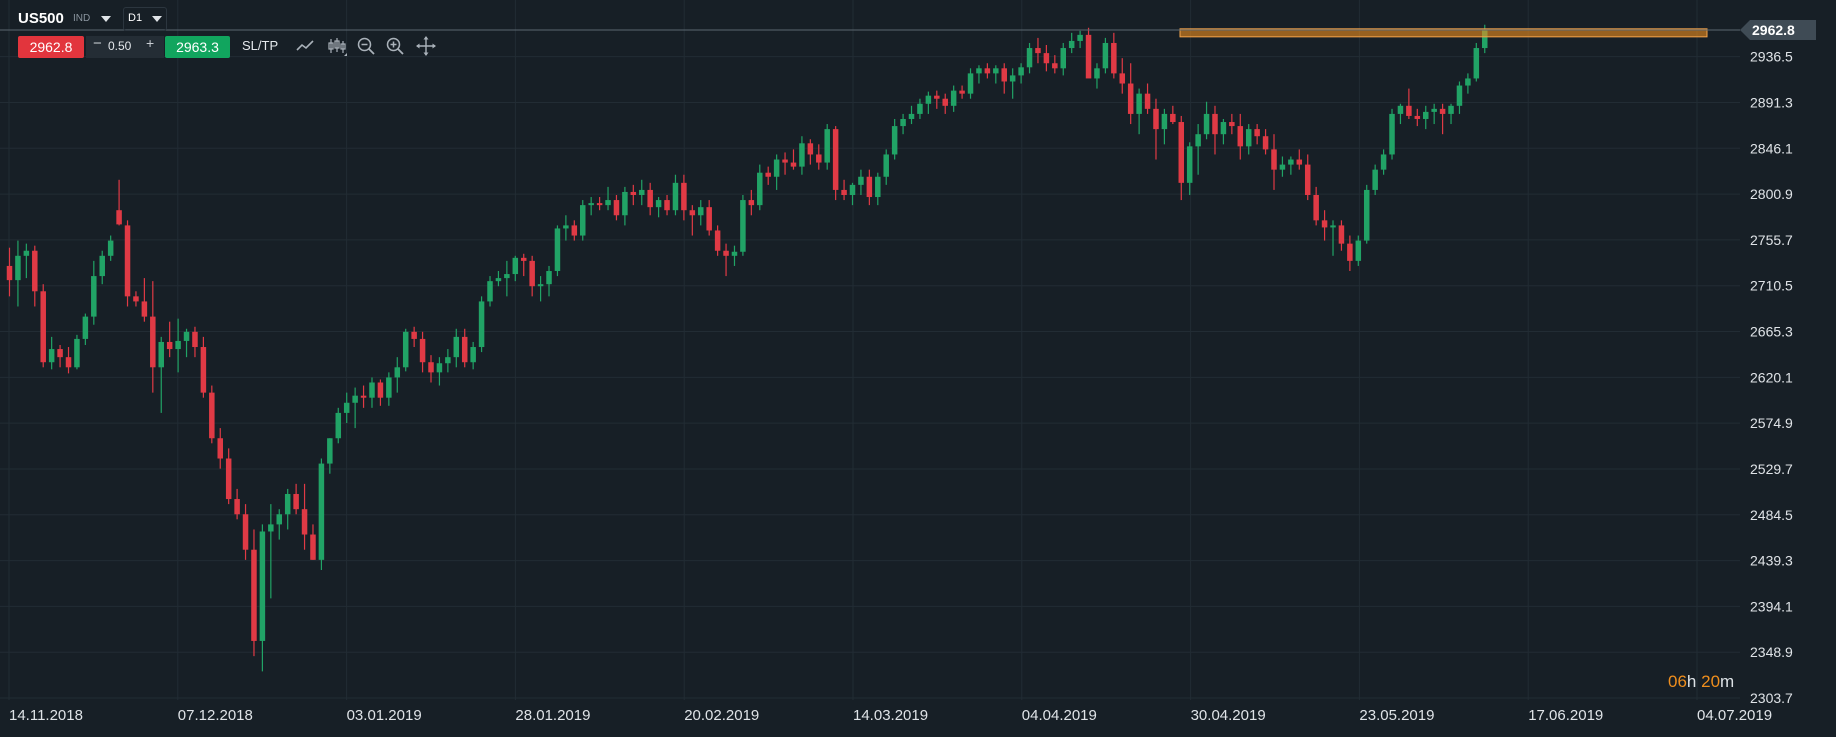 The width and height of the screenshot is (1836, 737). What do you see at coordinates (106, 19) in the screenshot?
I see `symbol-dropdown-icon` at bounding box center [106, 19].